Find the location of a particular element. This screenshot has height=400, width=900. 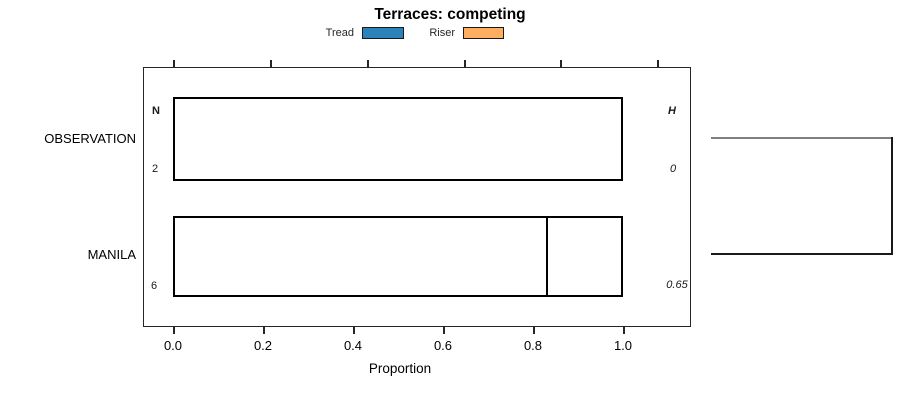

legend-swatch-riser-icon is located at coordinates (483, 33).